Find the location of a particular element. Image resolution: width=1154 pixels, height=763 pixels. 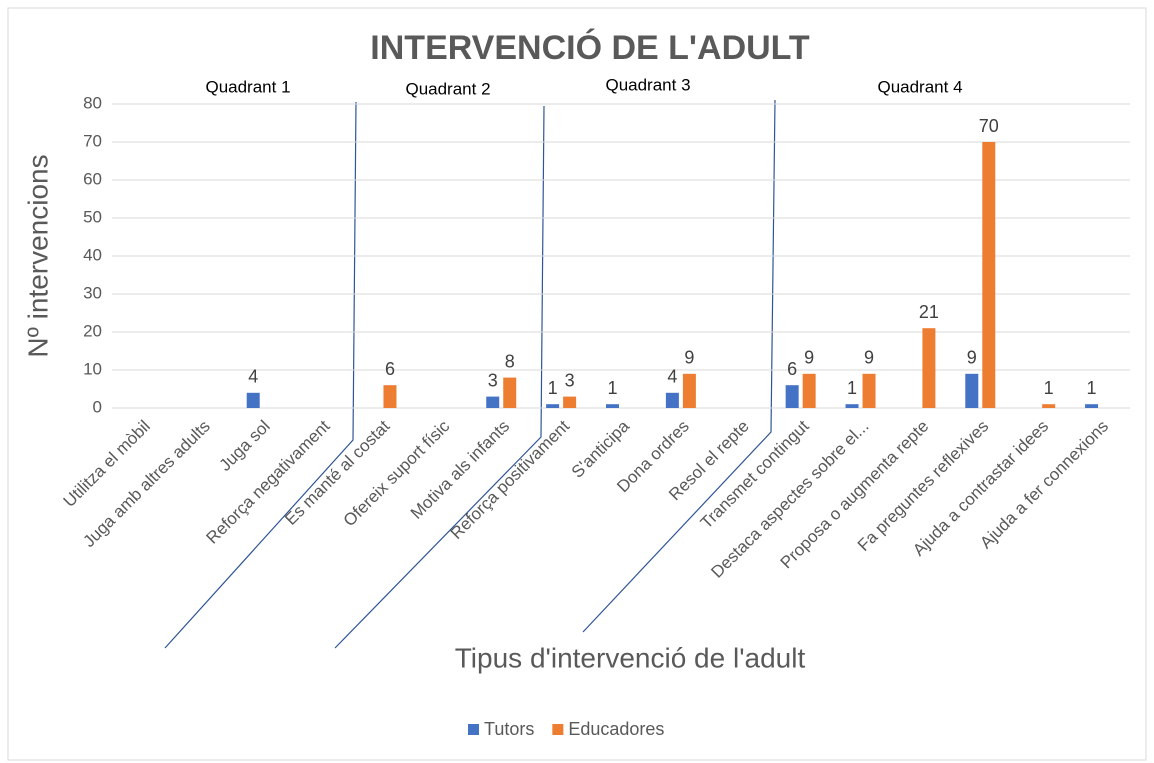

y-tick-label: 20 is located at coordinates (92, 330).